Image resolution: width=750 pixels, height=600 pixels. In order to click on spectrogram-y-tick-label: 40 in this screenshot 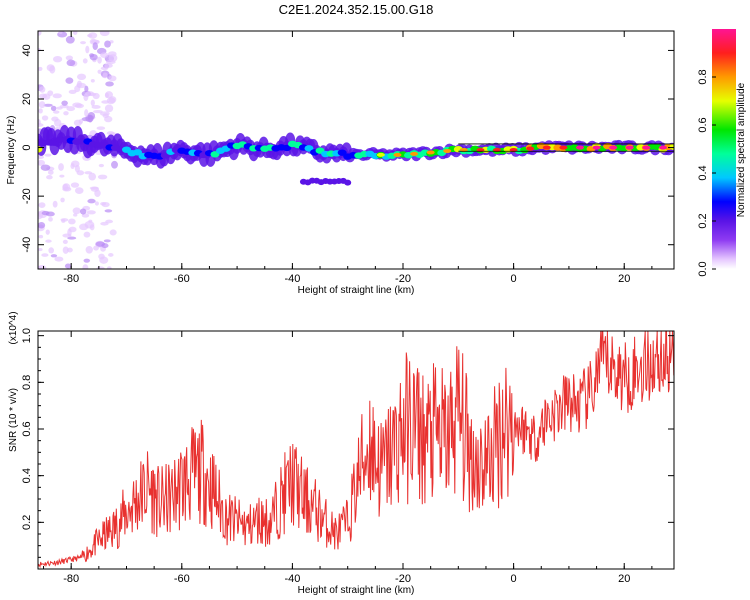, I will do `click(27, 50)`.